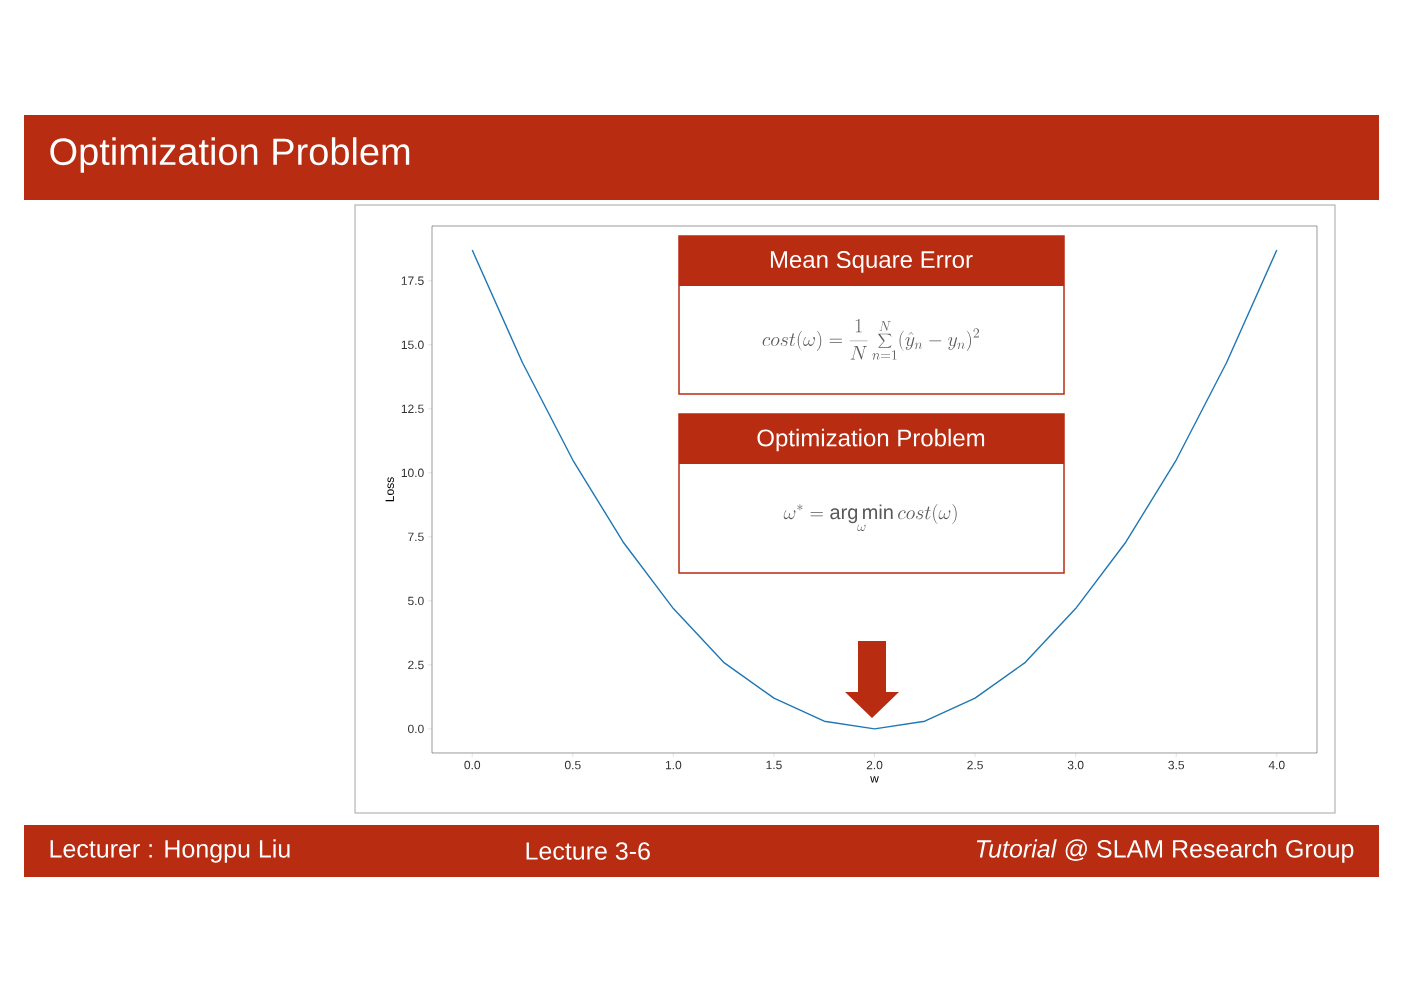 The width and height of the screenshot is (1403, 992). What do you see at coordinates (870, 518) in the screenshot?
I see `annotation: $\omega^{*}=\mathop{\arg\min}\limits_{\omega} cost(\omega)$` at bounding box center [870, 518].